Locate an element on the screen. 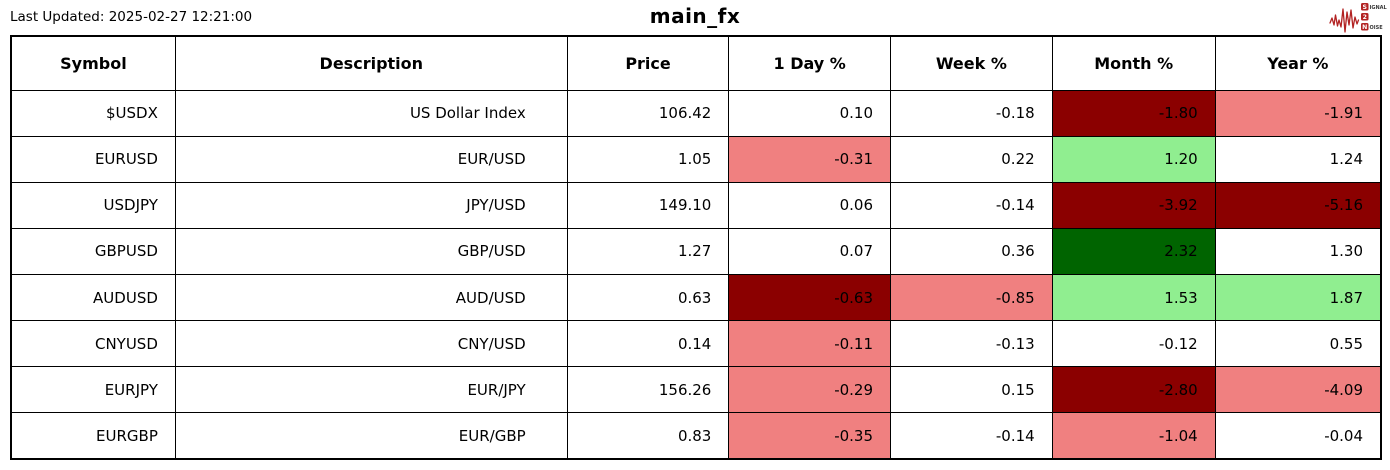 This screenshot has width=1390, height=470. logo-letter-s: S is located at coordinates (1365, 7).